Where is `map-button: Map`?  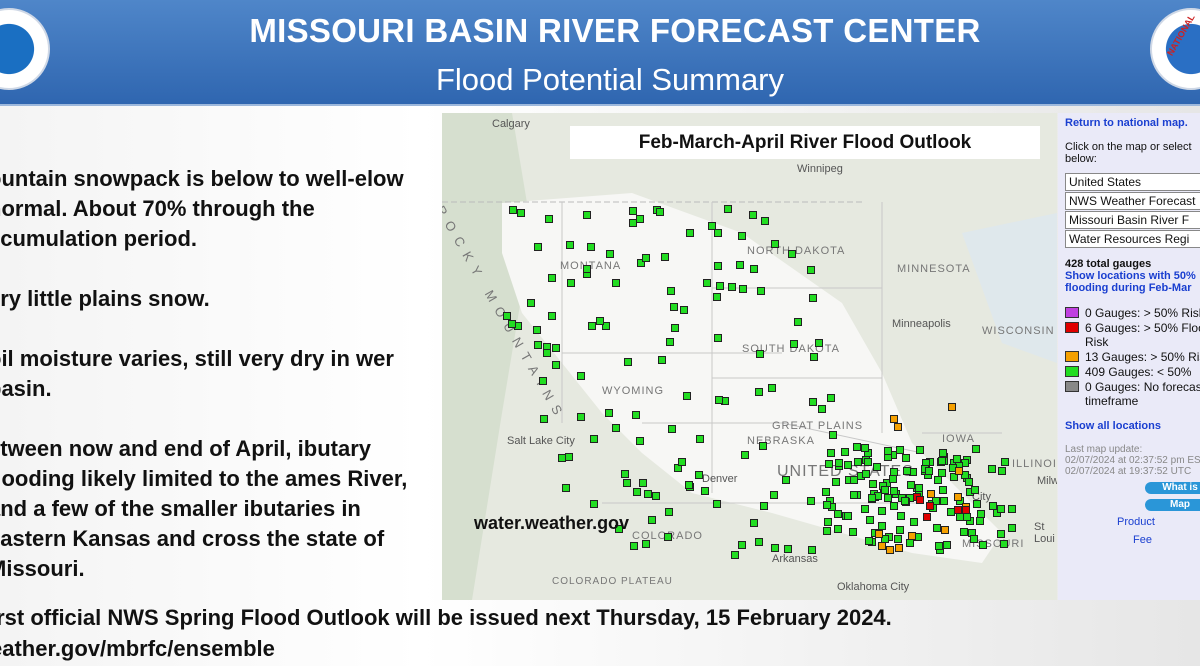
map-button: Map is located at coordinates (1172, 505).